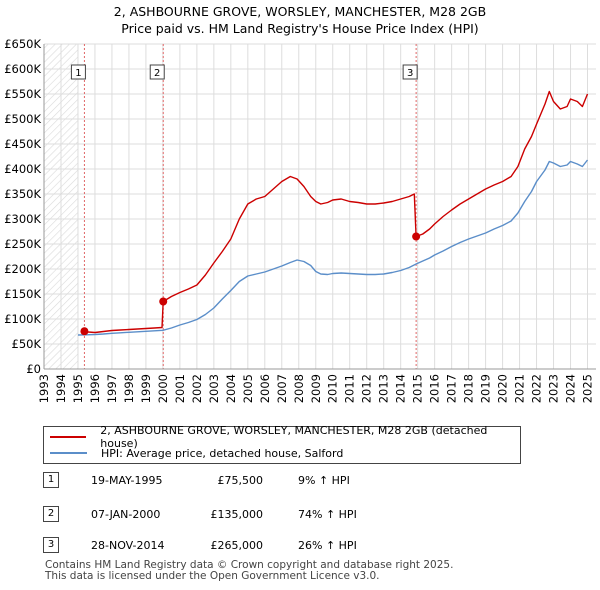 Image resolution: width=600 pixels, height=590 pixels. Describe the element at coordinates (68, 437) in the screenshot. I see `legend-swatch-property` at that location.